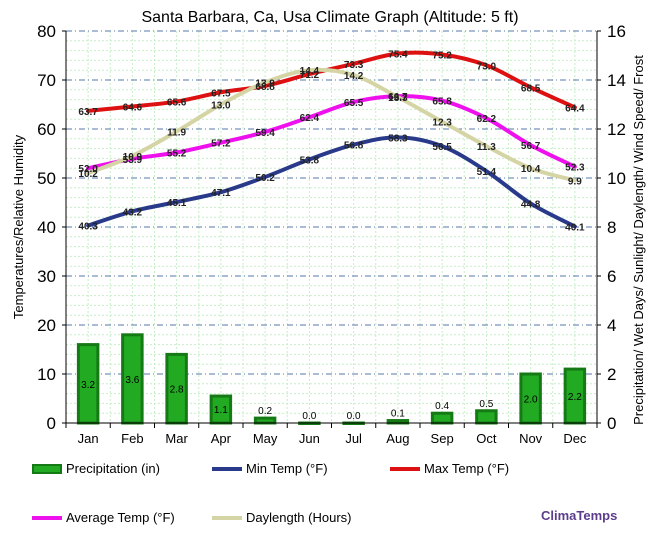  Describe the element at coordinates (47, 468) in the screenshot. I see `legend-bar-swatch` at that location.